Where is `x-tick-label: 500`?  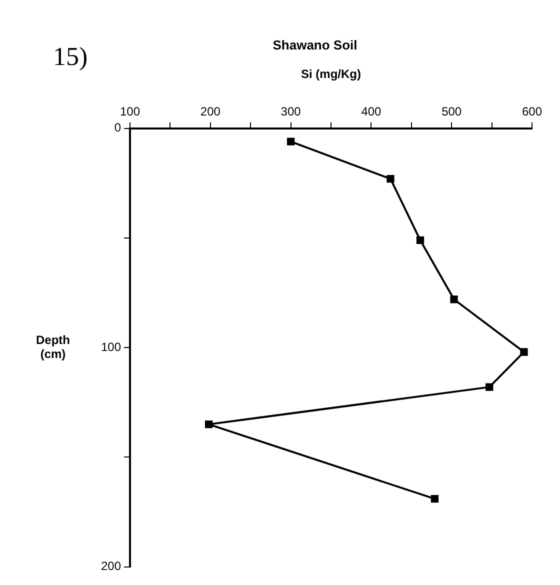
x-tick-label: 500 is located at coordinates (452, 111).